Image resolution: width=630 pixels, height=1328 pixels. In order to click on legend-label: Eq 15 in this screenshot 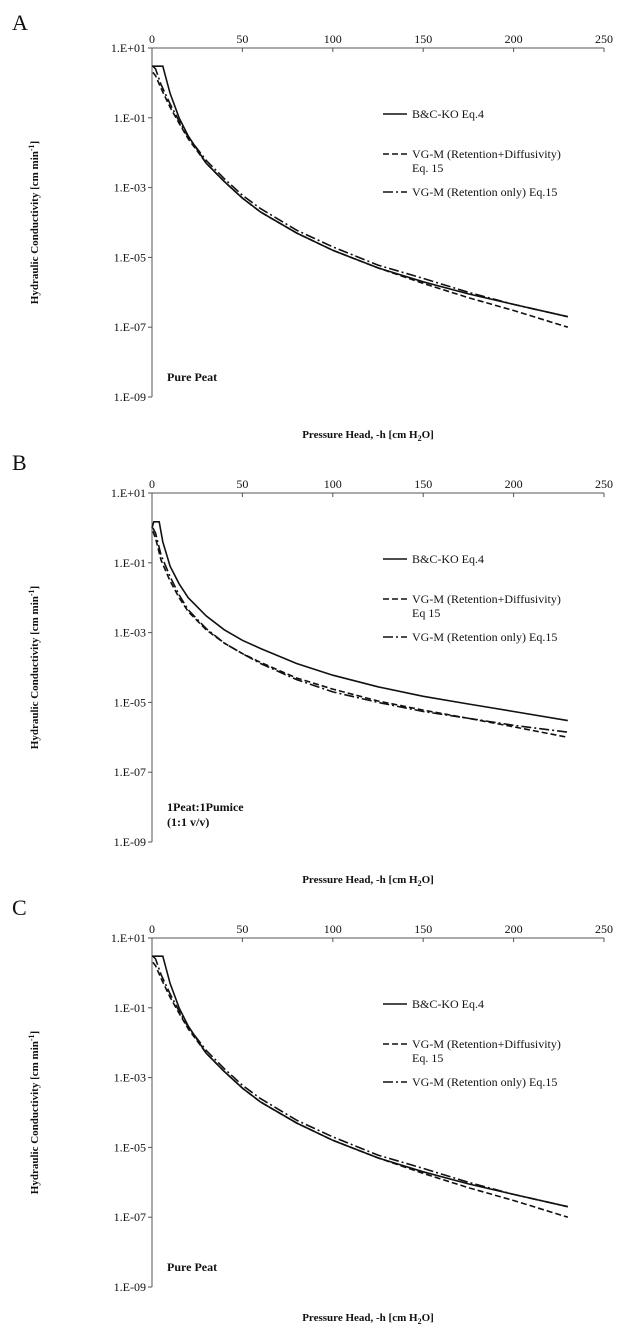, I will do `click(426, 613)`.